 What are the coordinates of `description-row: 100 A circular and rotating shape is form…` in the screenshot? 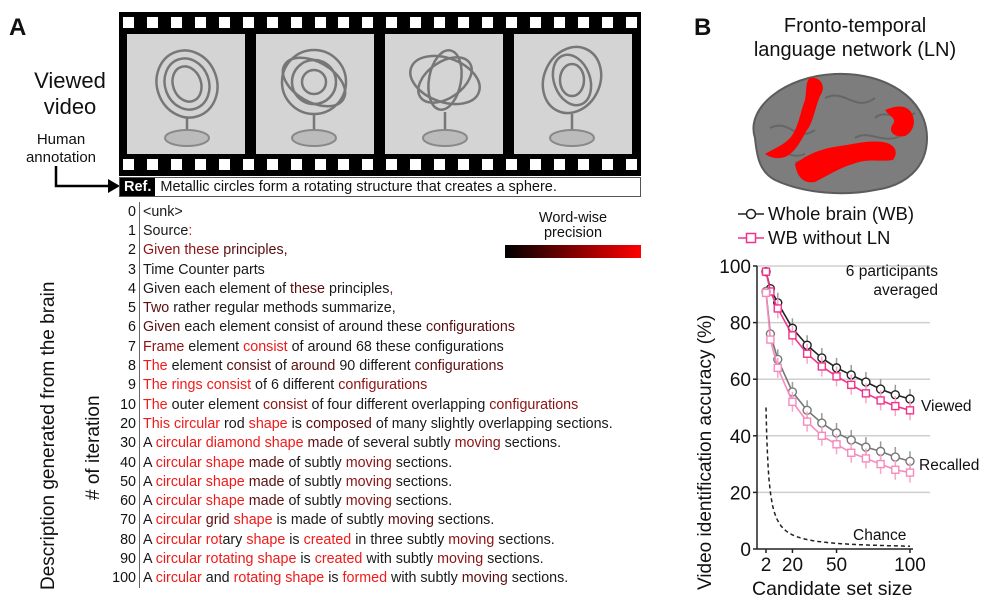 It's located at (354, 578).